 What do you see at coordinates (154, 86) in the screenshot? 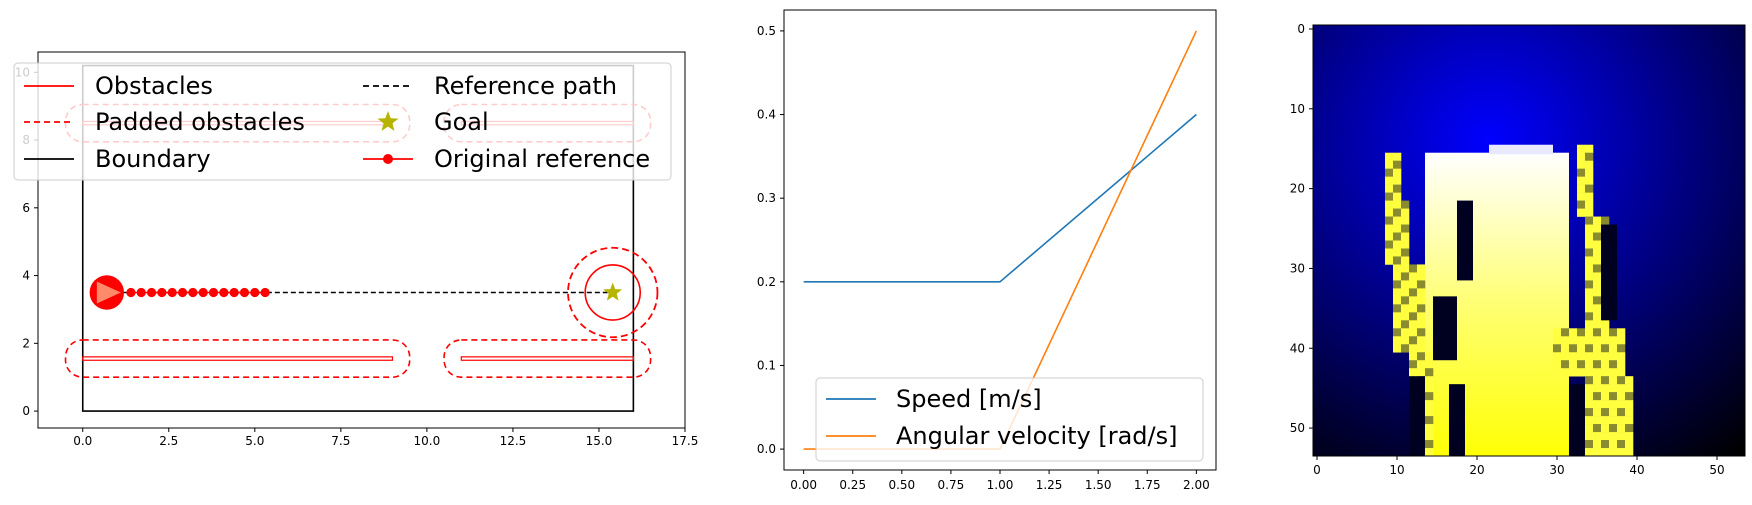
I see `map-legend-label: Obstacles` at bounding box center [154, 86].